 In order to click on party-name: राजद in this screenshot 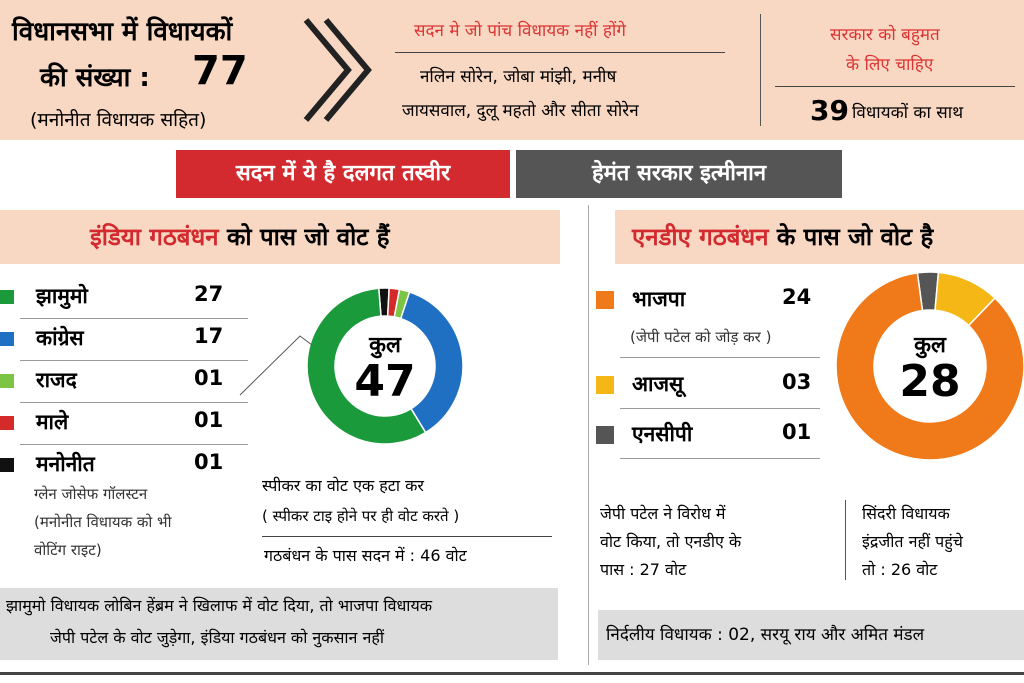, I will do `click(56, 380)`.